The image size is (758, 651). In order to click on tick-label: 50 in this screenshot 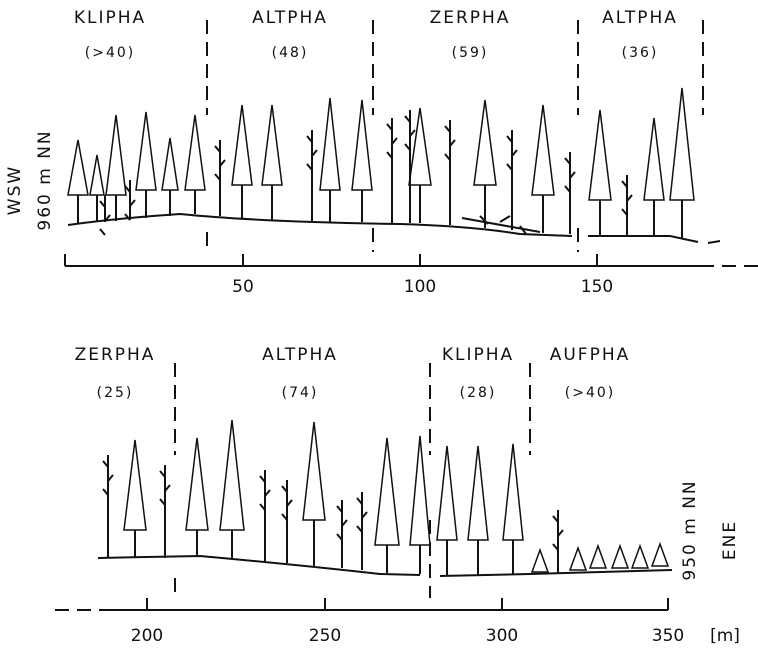, I will do `click(243, 287)`.